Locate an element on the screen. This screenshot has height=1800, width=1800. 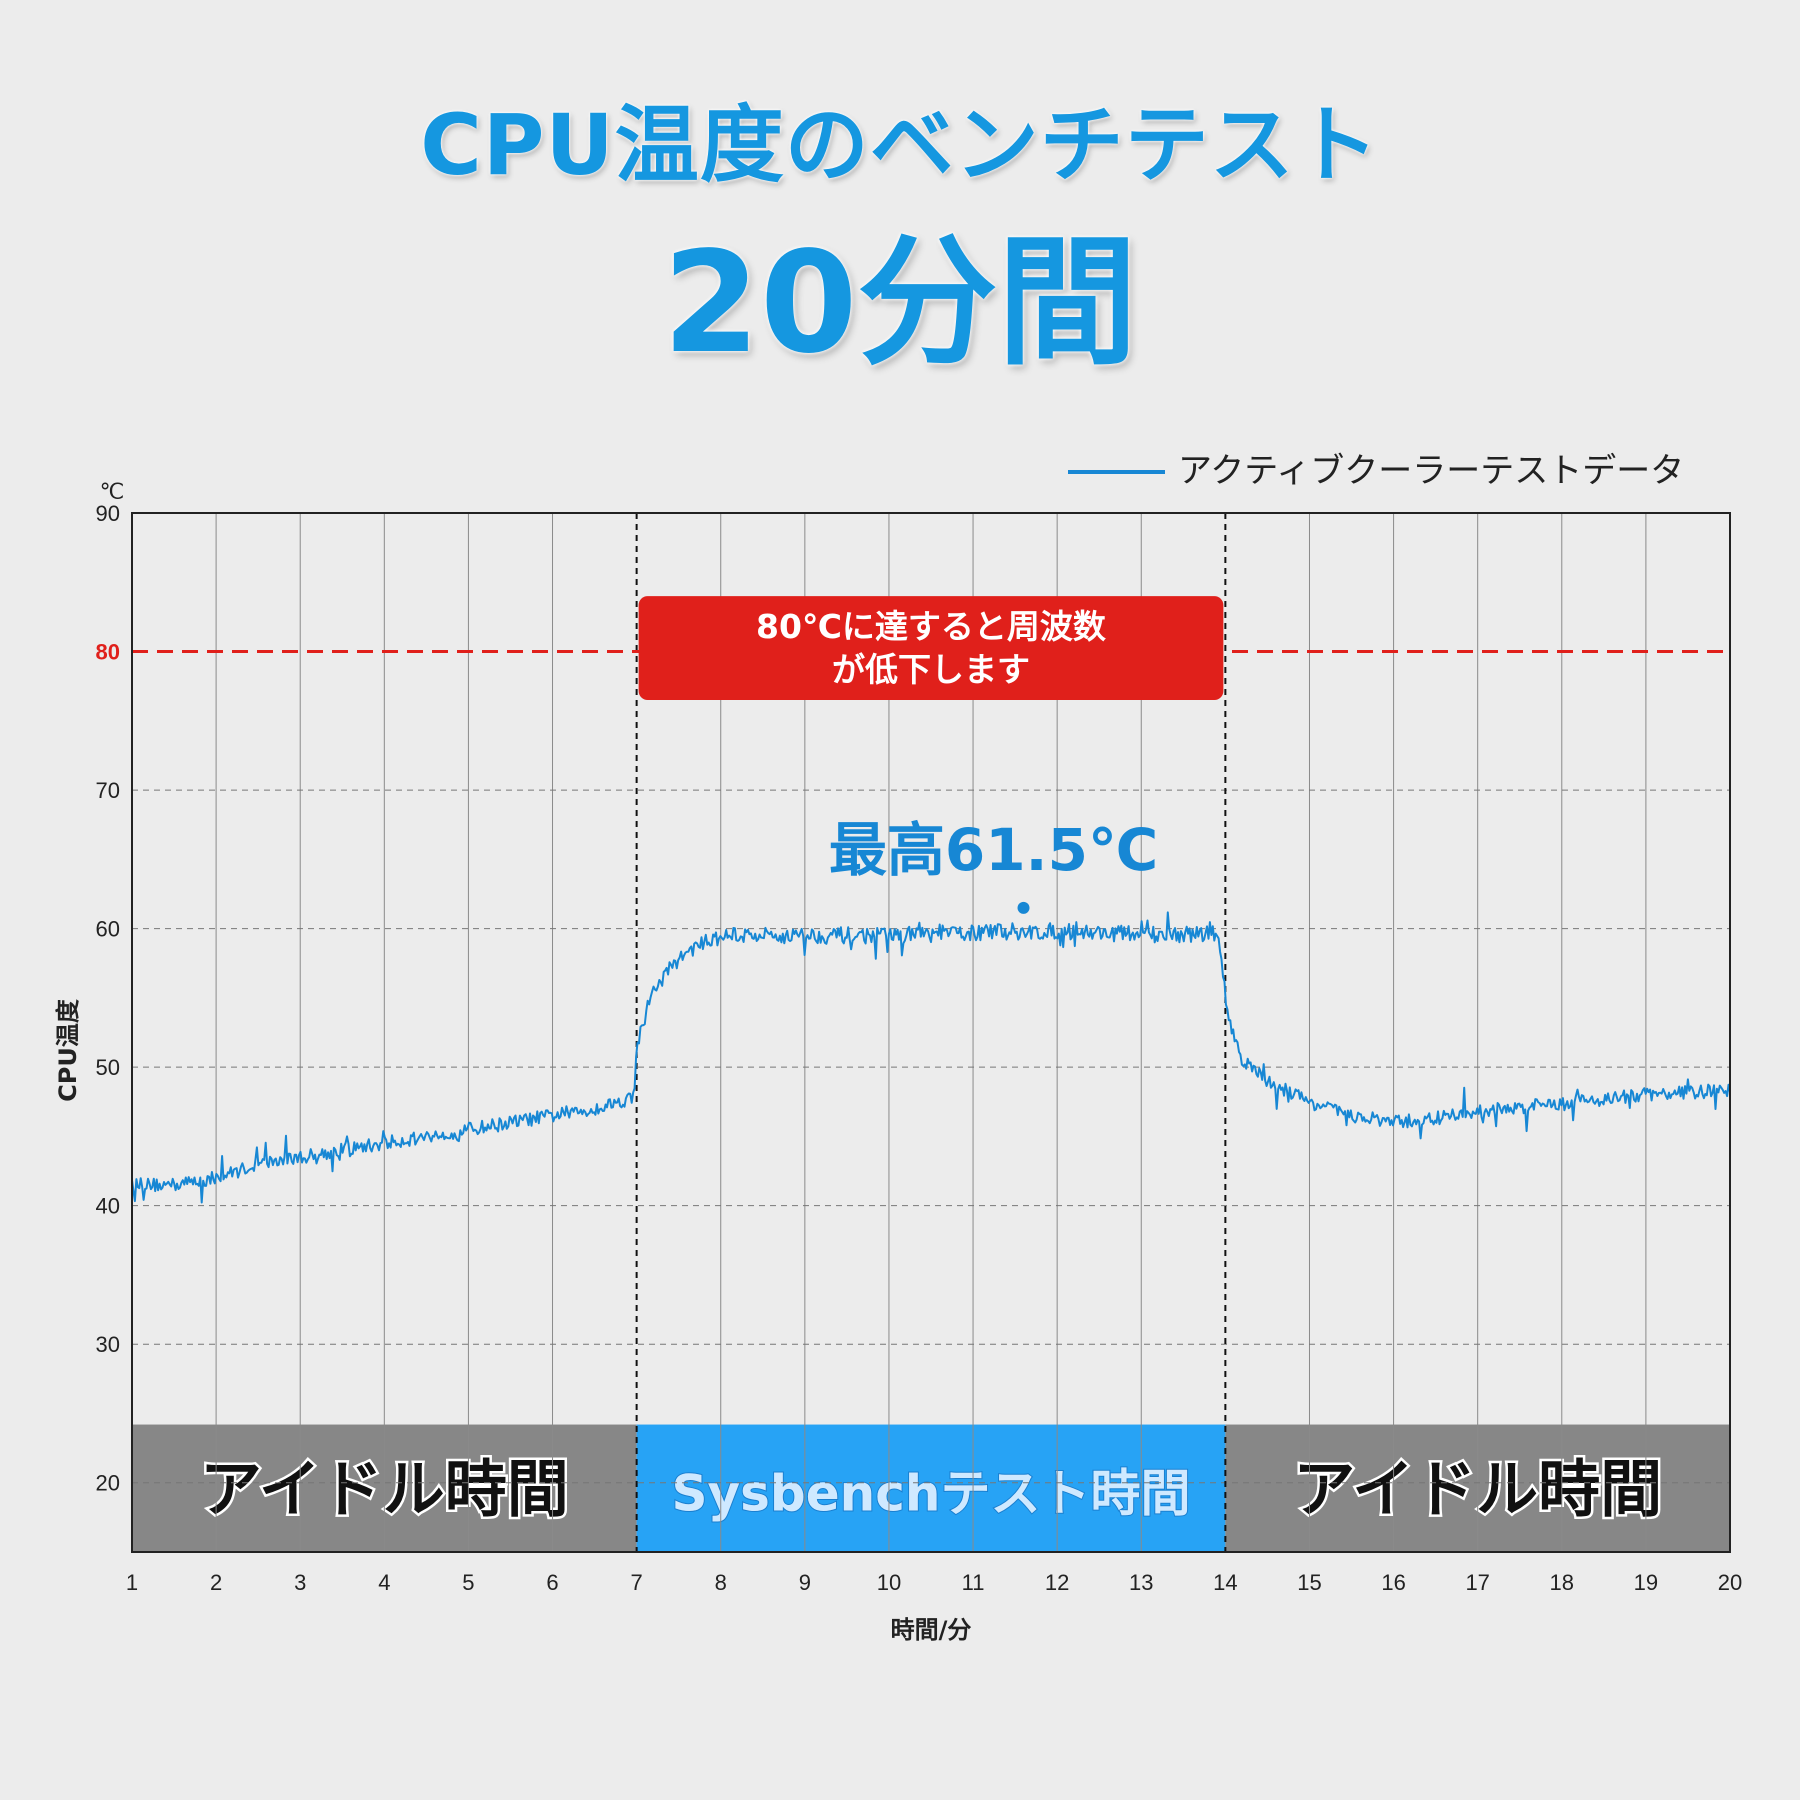
x-tick-label: 11 is located at coordinates (973, 1582).